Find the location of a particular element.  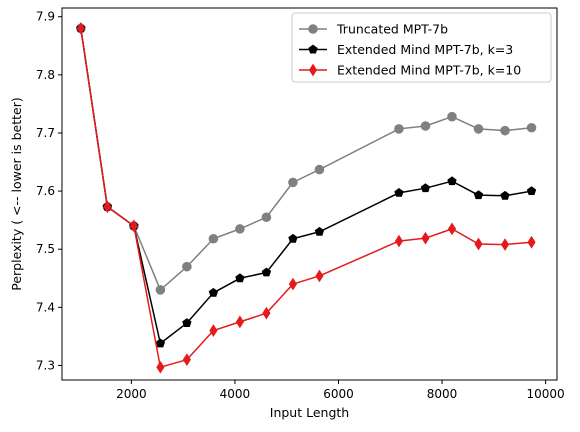

y-tick-label: 7.7 is located at coordinates (45, 133).